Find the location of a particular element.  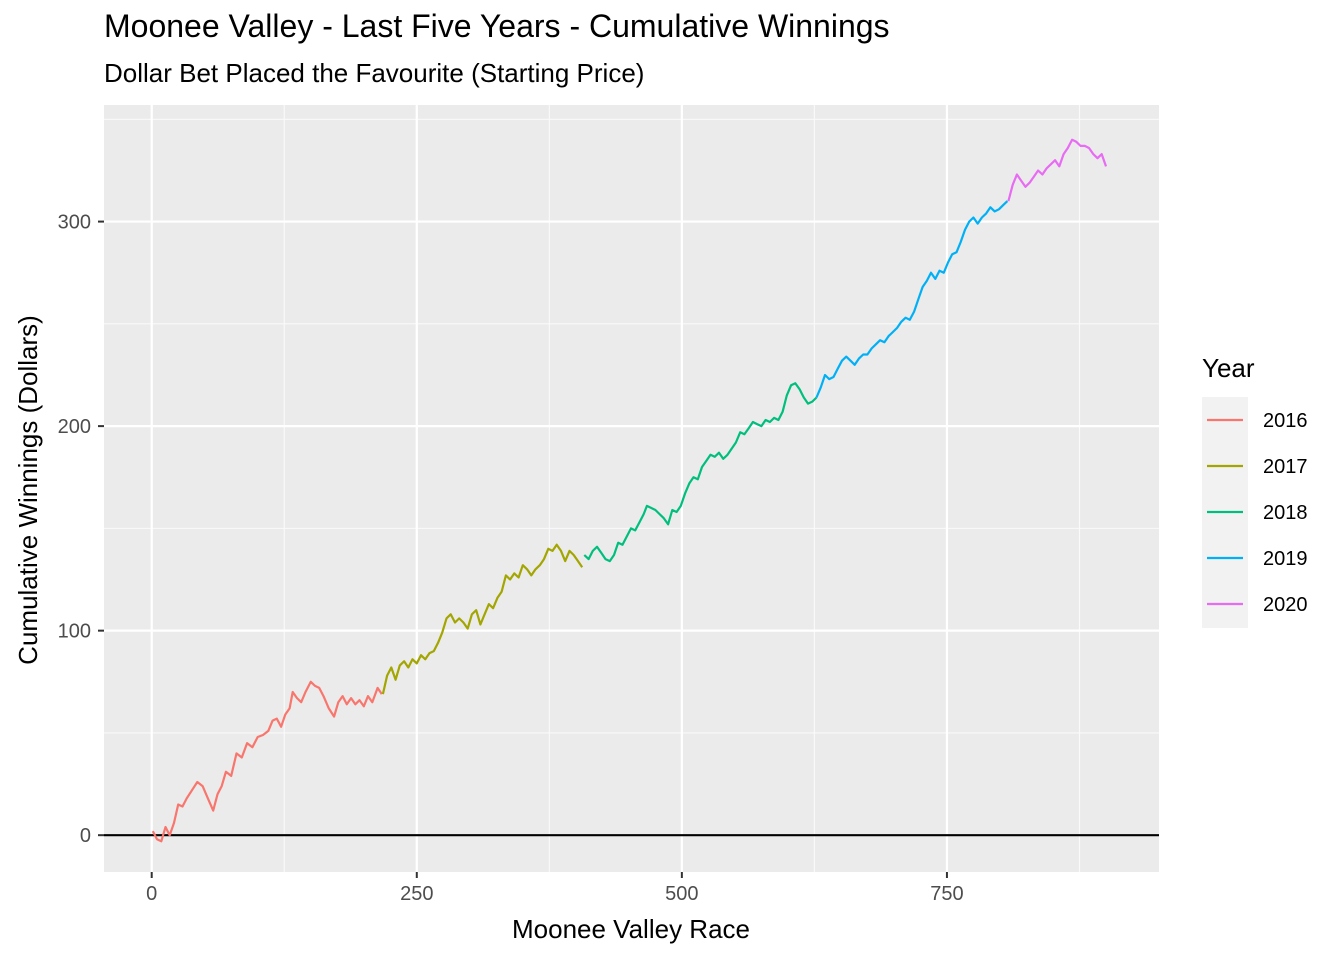

y-tick-label: 100 is located at coordinates (74, 632).